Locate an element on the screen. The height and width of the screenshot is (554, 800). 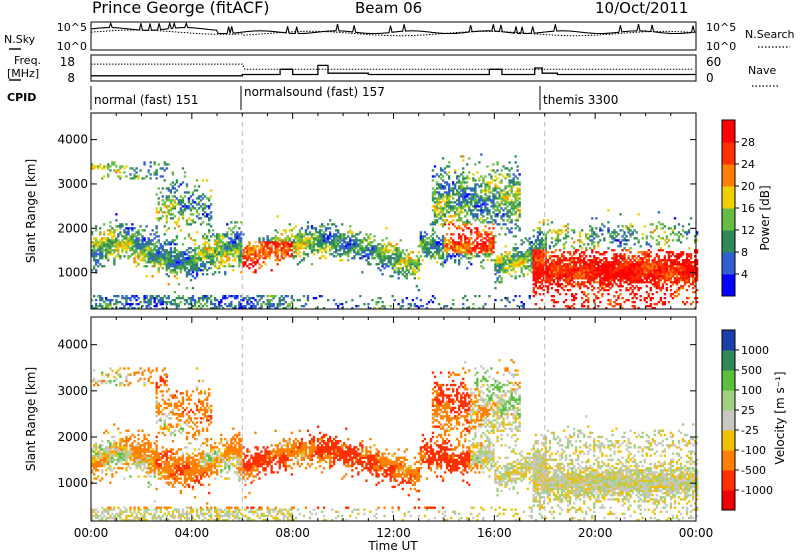
cpid-mode-normalsound: normalsound (fast) 157 is located at coordinates (314, 92).